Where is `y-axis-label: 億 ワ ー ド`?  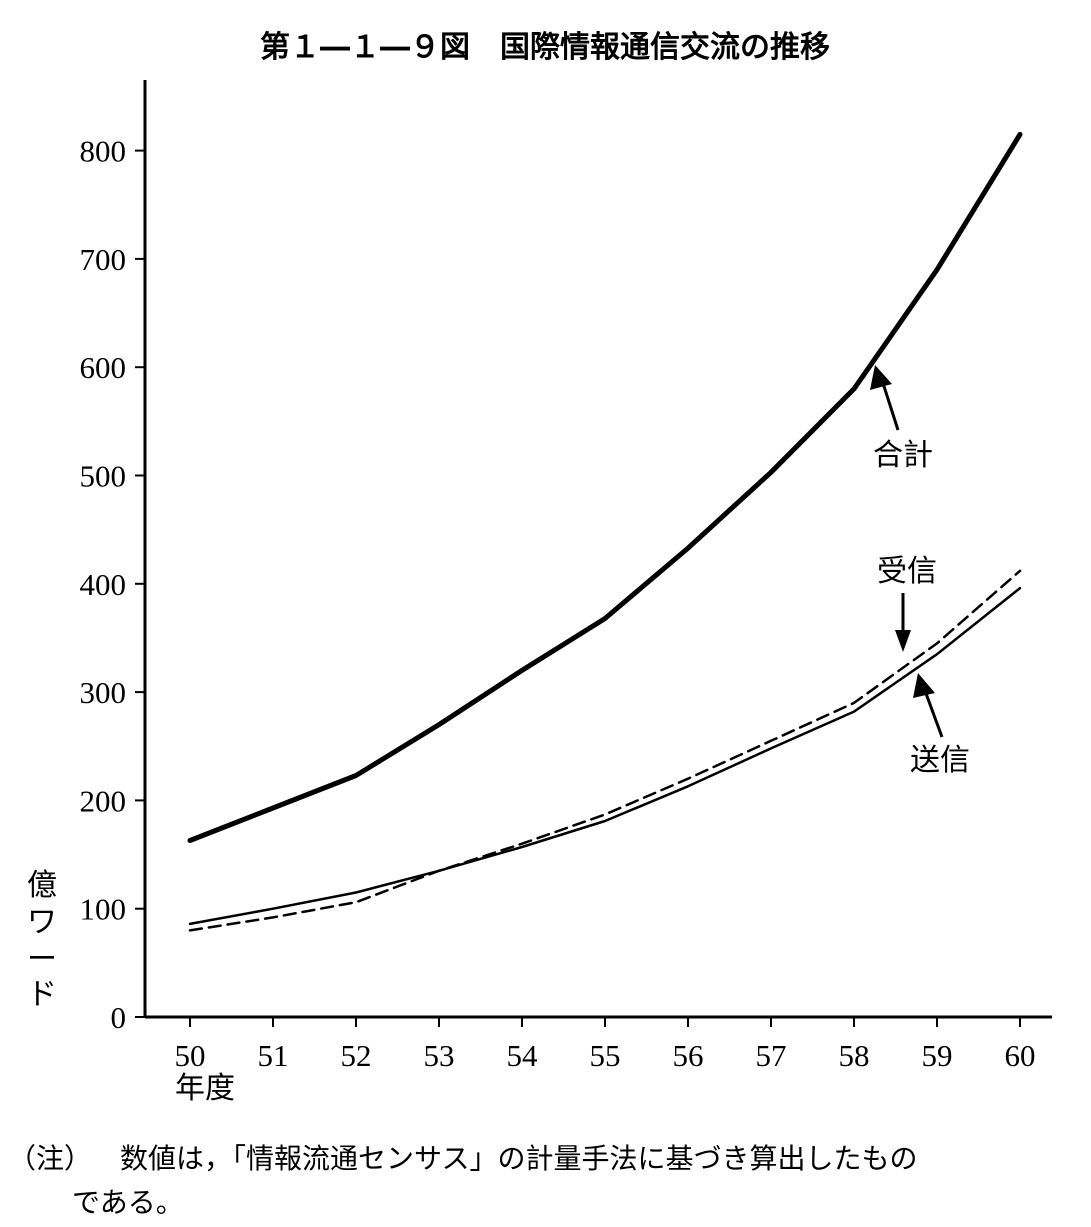 y-axis-label: 億 ワ ー ド is located at coordinates (42, 940).